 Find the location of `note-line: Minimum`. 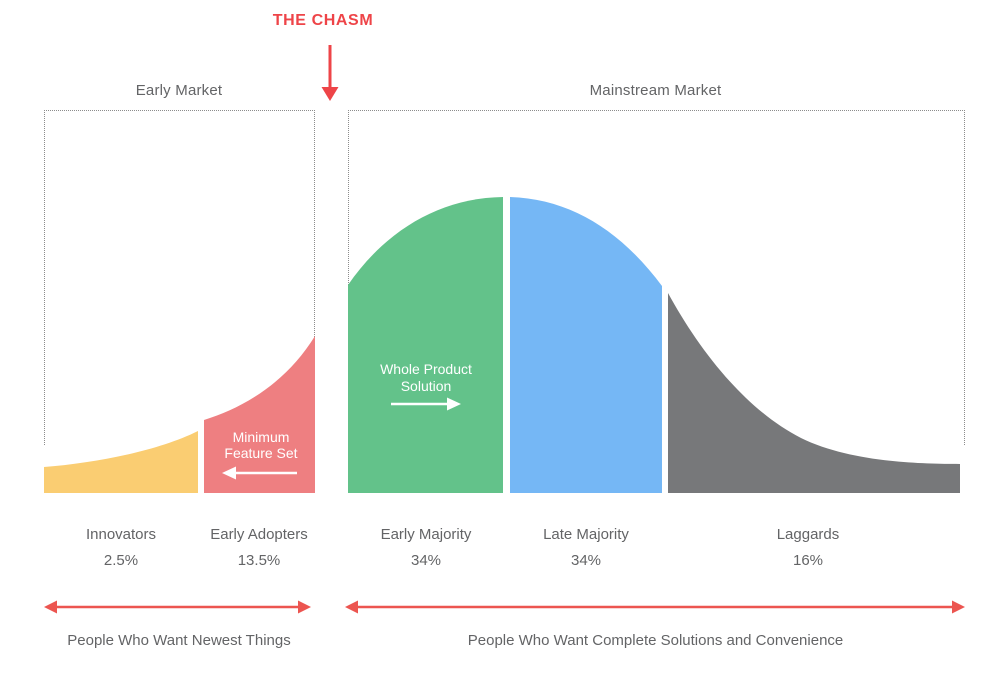

note-line: Minimum is located at coordinates (261, 437).